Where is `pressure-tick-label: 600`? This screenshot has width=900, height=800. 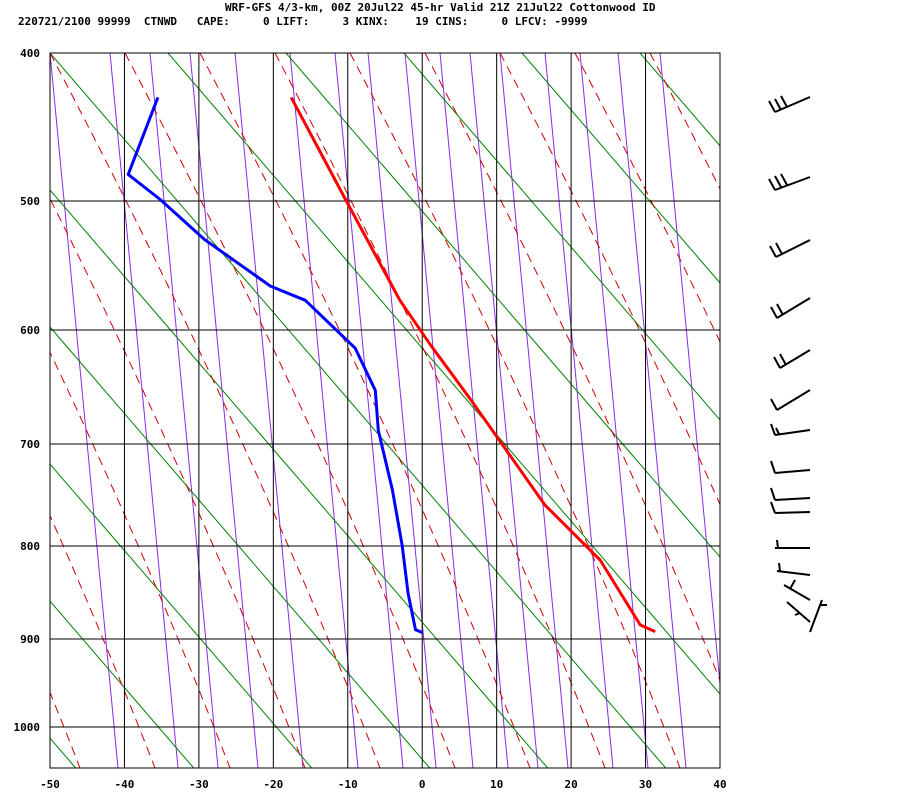
pressure-tick-label: 600 is located at coordinates (30, 330).